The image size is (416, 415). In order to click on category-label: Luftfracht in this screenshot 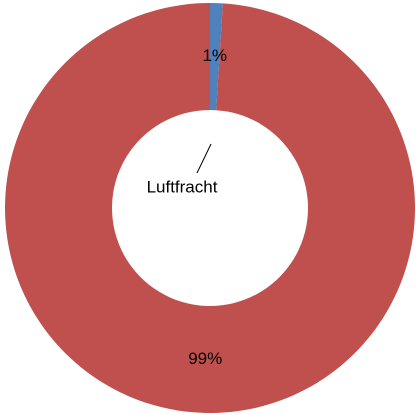, I will do `click(182, 186)`.